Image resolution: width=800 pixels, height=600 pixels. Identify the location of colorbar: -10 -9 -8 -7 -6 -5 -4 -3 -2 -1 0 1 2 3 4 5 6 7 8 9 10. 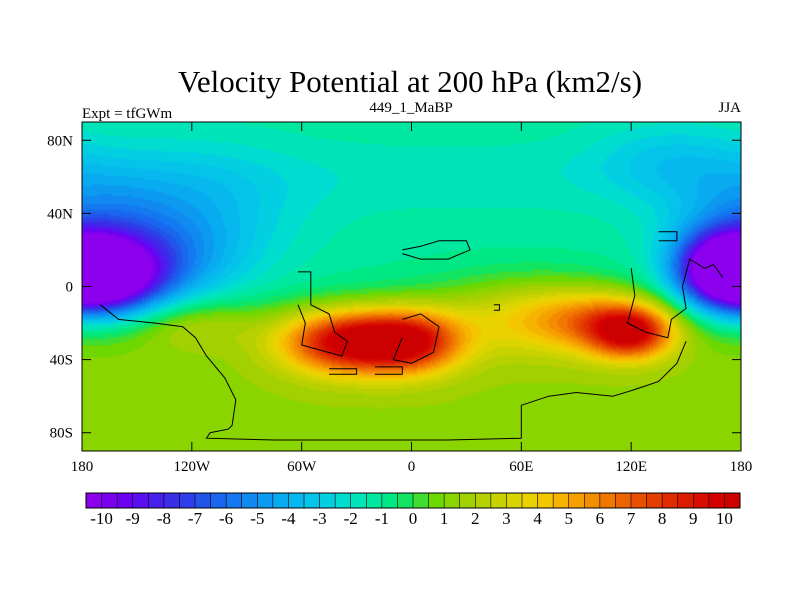
(413, 510).